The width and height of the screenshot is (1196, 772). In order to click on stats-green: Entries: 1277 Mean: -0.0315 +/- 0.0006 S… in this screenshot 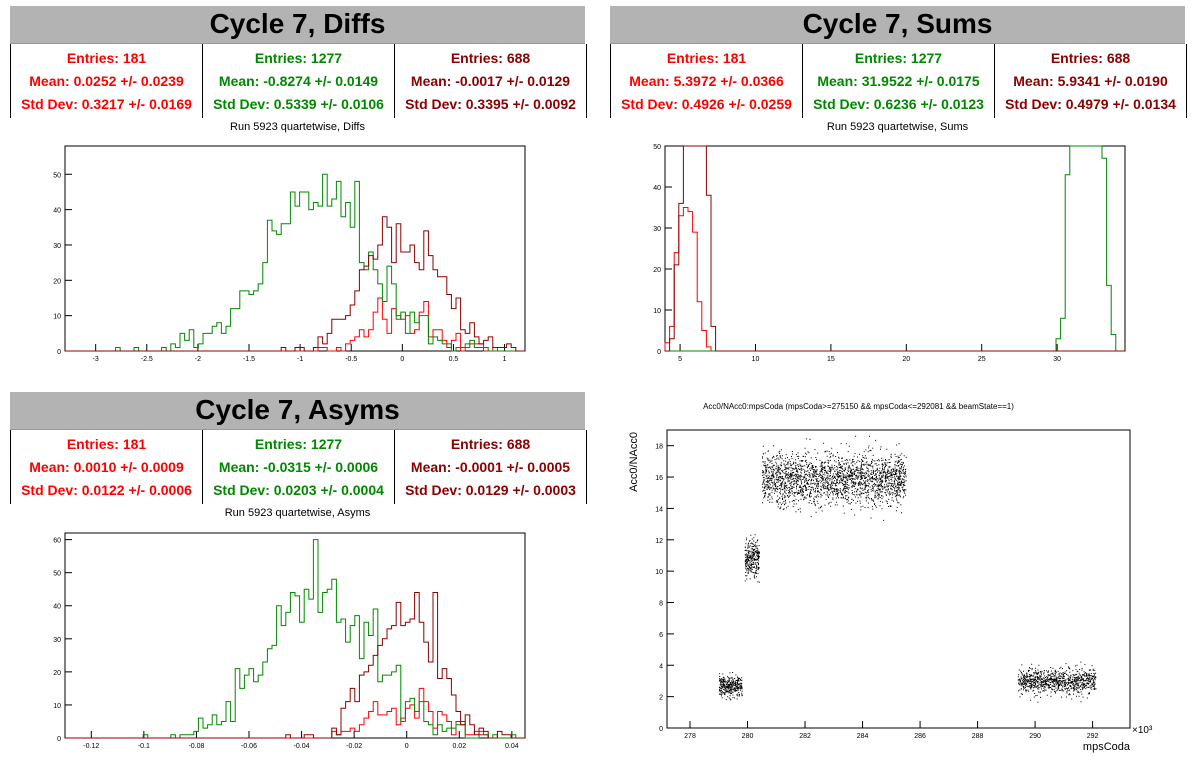, I will do `click(299, 467)`.